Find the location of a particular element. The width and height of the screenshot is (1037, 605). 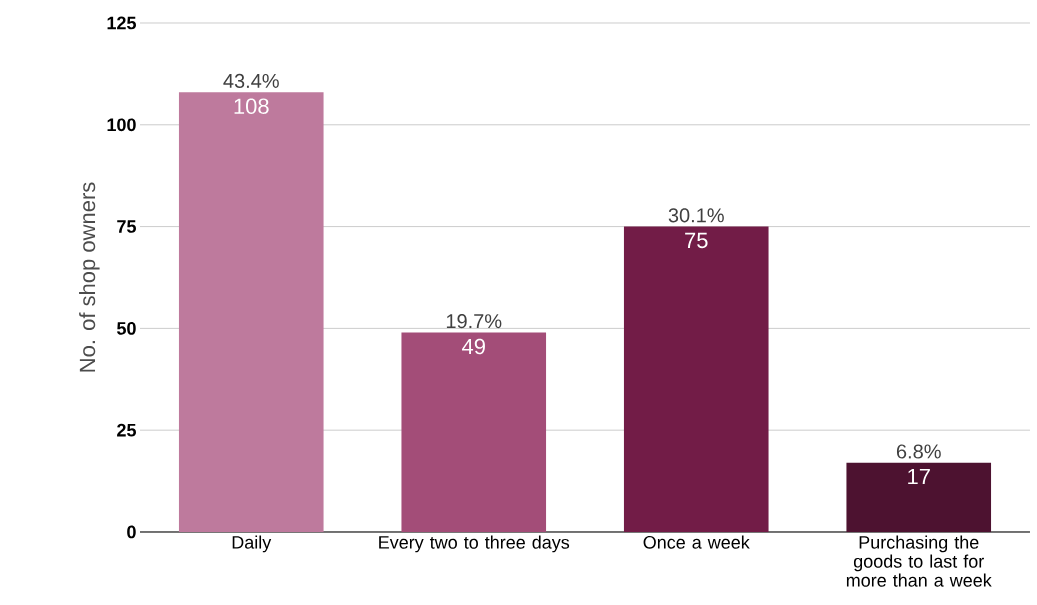

y-tick-label: 125 is located at coordinates (121, 23).